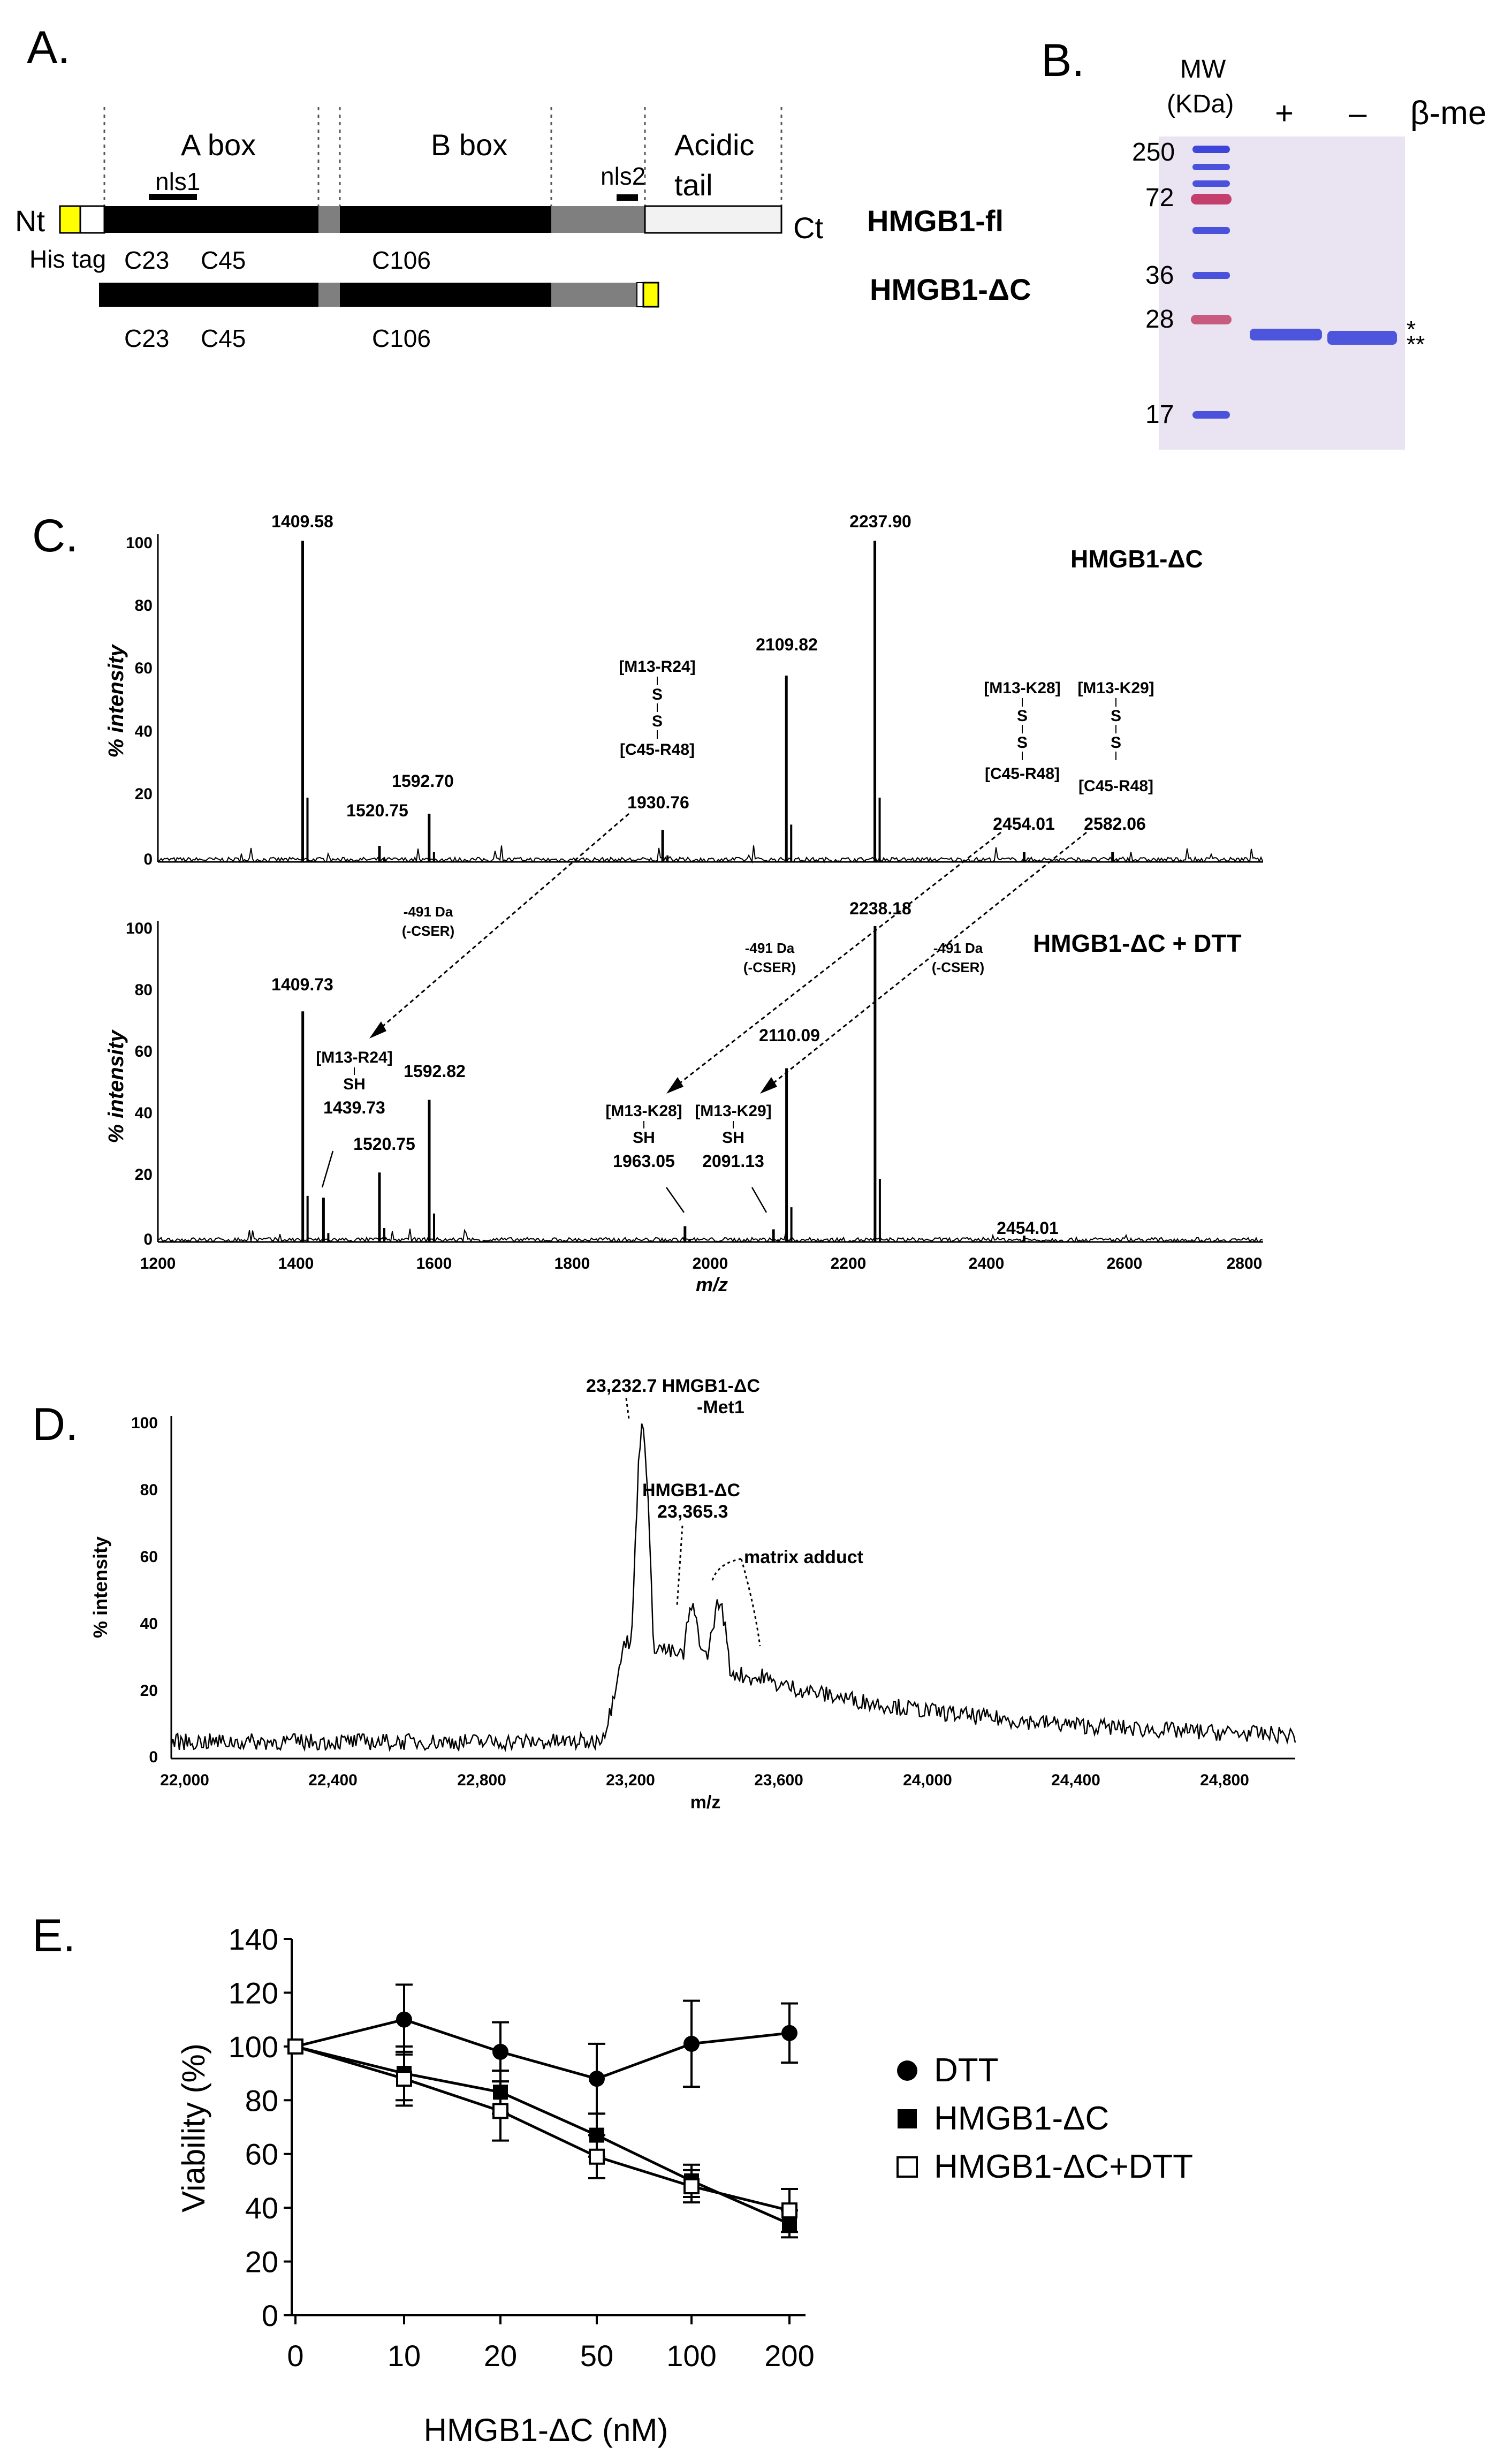 This screenshot has height=2455, width=1512. What do you see at coordinates (177, 181) in the screenshot?
I see `nls1-label: nls1` at bounding box center [177, 181].